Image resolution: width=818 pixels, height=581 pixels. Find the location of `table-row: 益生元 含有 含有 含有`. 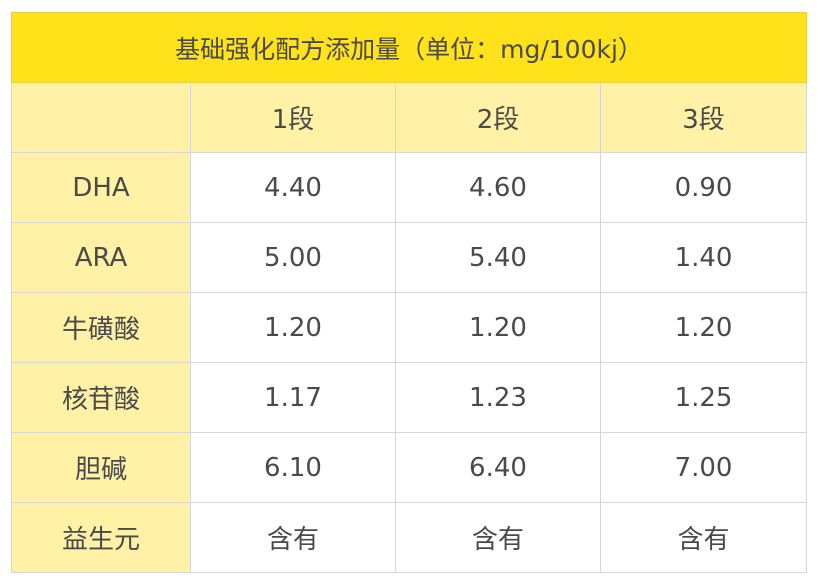

table-row: 益生元 含有 含有 含有 is located at coordinates (409, 537).